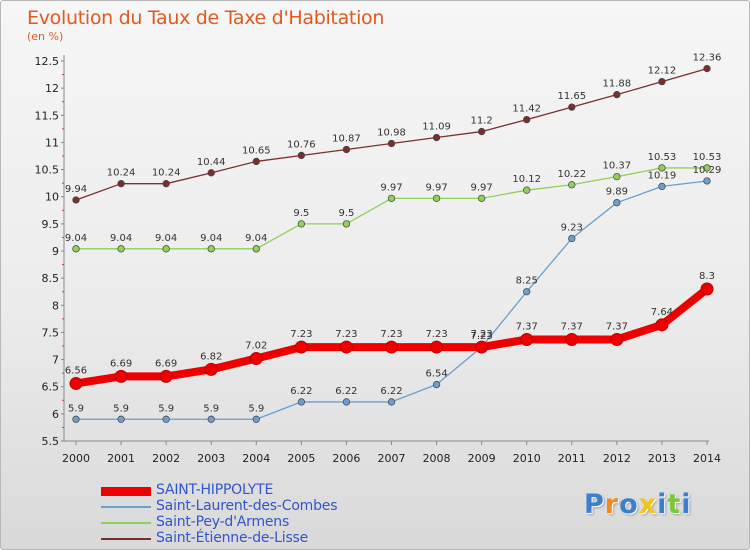  I want to click on legend-swatch-saint-etienne-de-lisse, so click(126, 539).